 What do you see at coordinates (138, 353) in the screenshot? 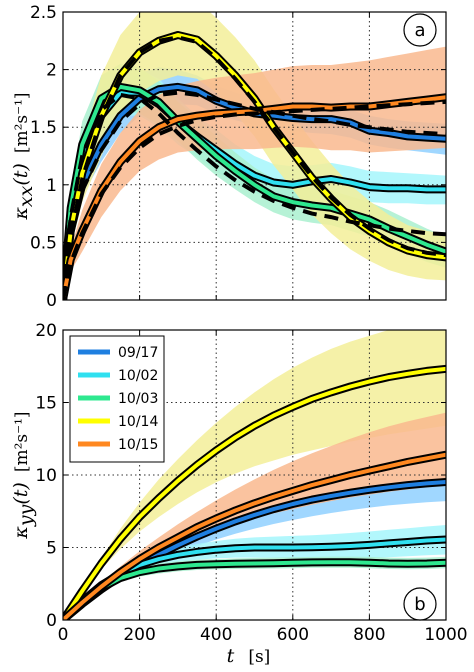
I see `legend-label: 09/17` at bounding box center [138, 353].